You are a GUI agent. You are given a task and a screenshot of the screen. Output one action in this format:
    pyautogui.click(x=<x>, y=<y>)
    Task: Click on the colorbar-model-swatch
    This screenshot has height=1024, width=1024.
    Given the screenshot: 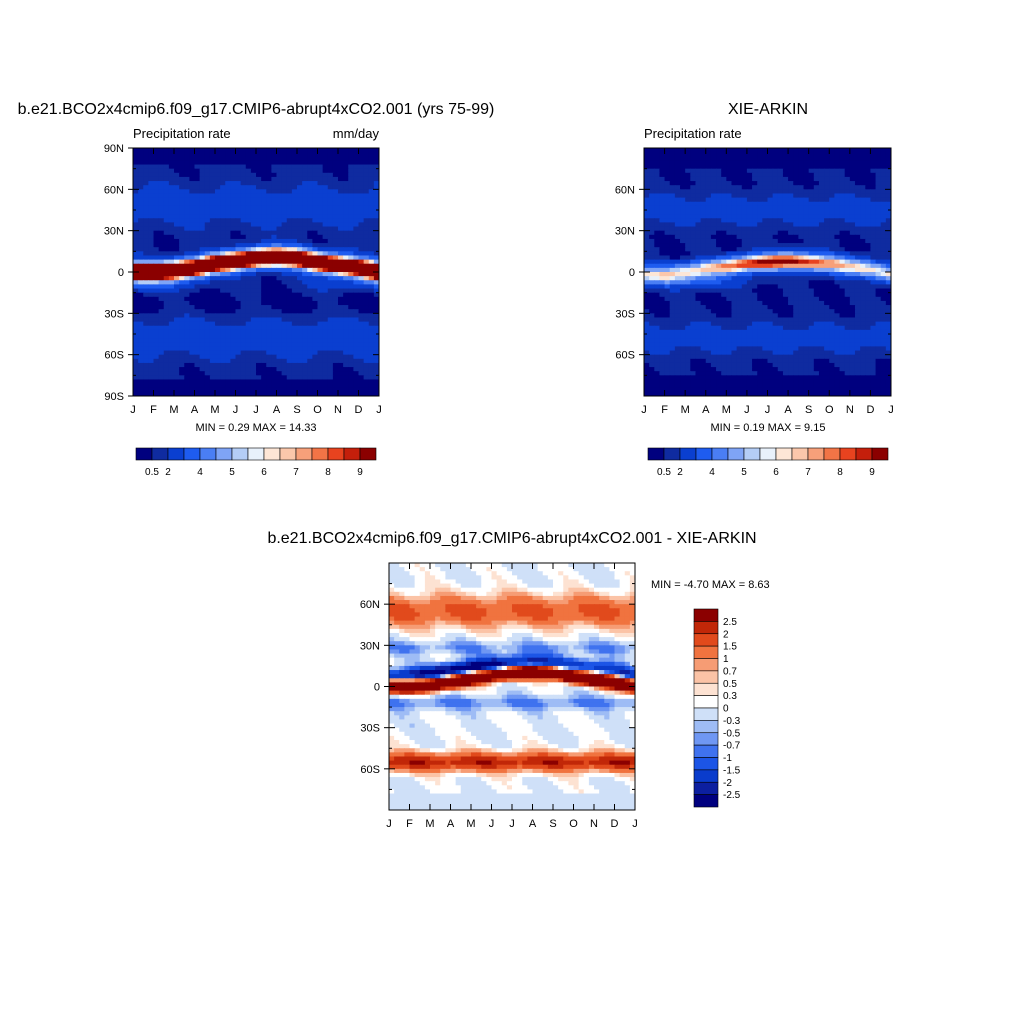 What is the action you would take?
    pyautogui.click(x=352, y=454)
    